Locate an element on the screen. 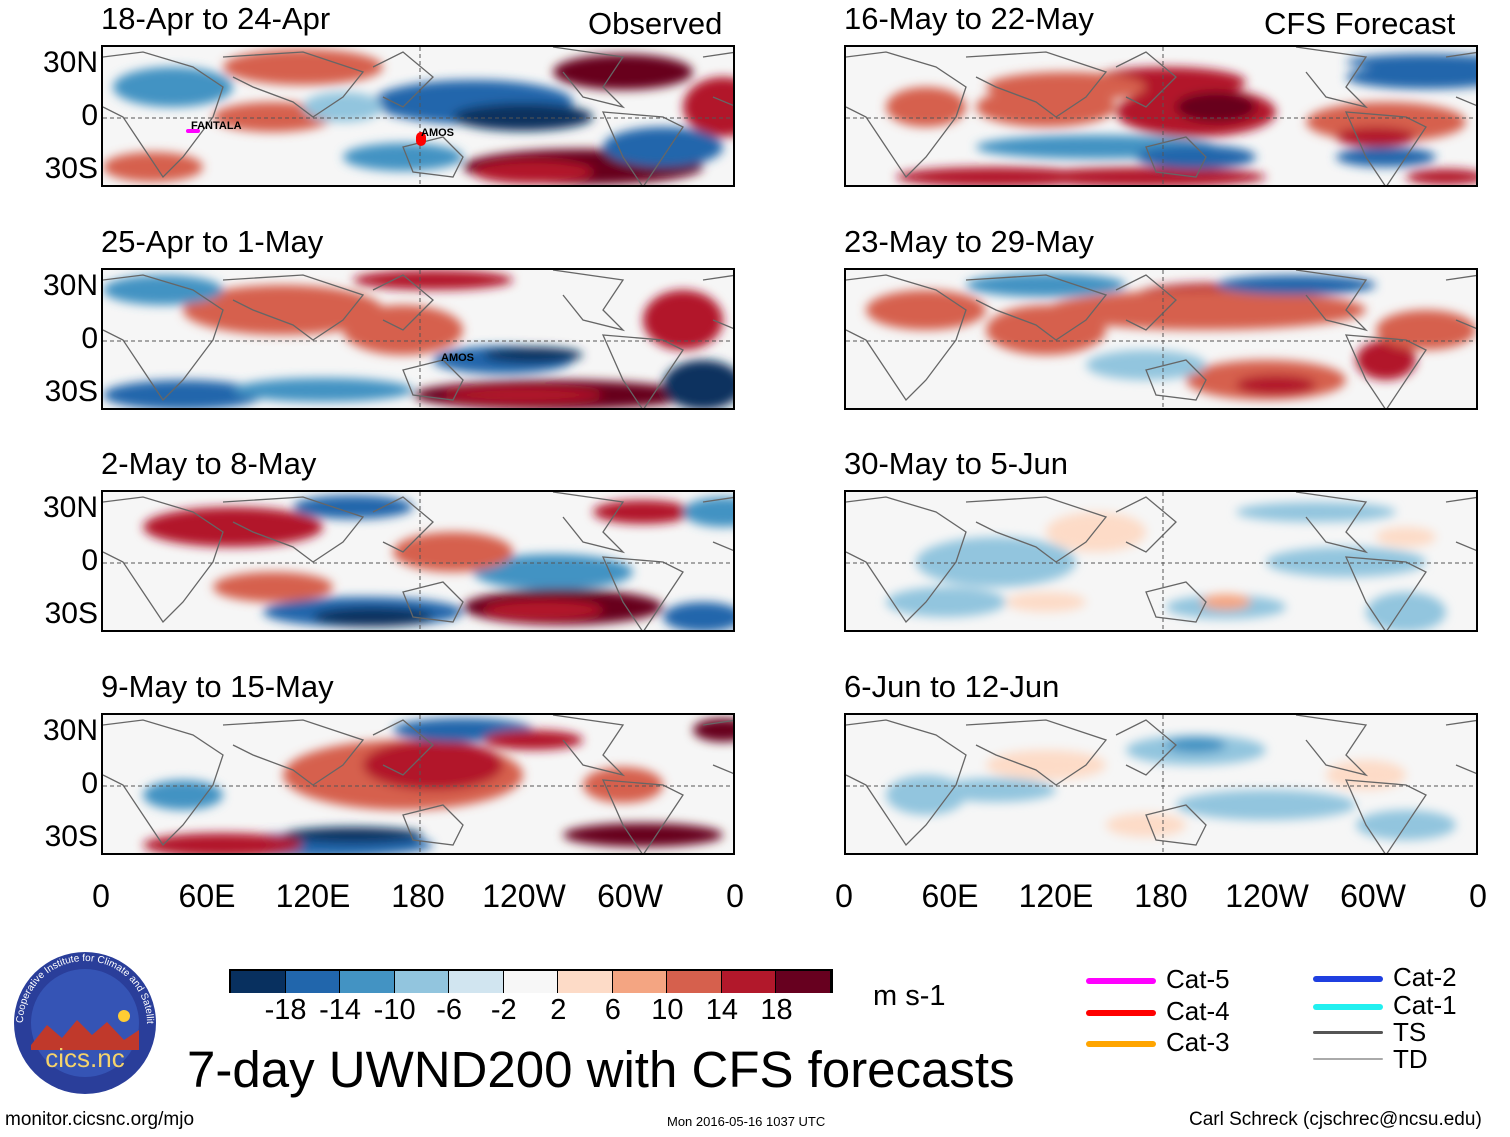  footer-url: monitor.cicsnc.org/mjo is located at coordinates (100, 1119).